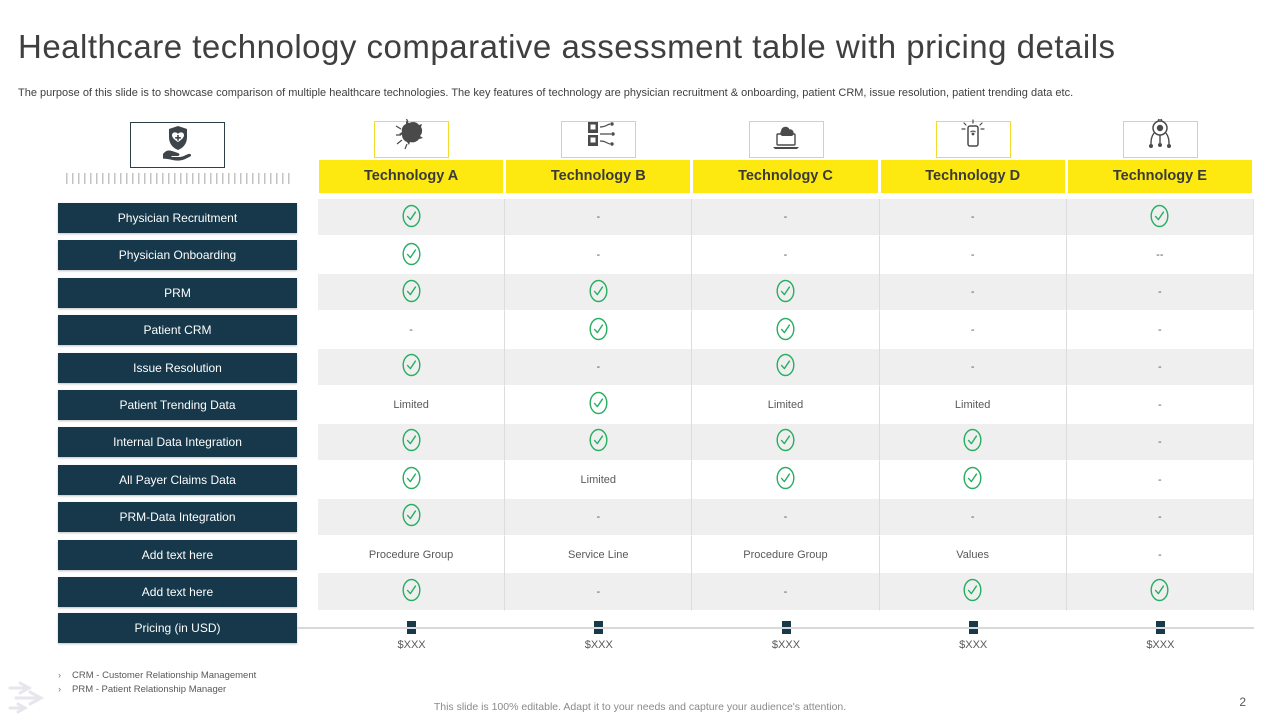 Image resolution: width=1280 pixels, height=720 pixels. I want to click on row-label: Patient CRM, so click(177, 330).